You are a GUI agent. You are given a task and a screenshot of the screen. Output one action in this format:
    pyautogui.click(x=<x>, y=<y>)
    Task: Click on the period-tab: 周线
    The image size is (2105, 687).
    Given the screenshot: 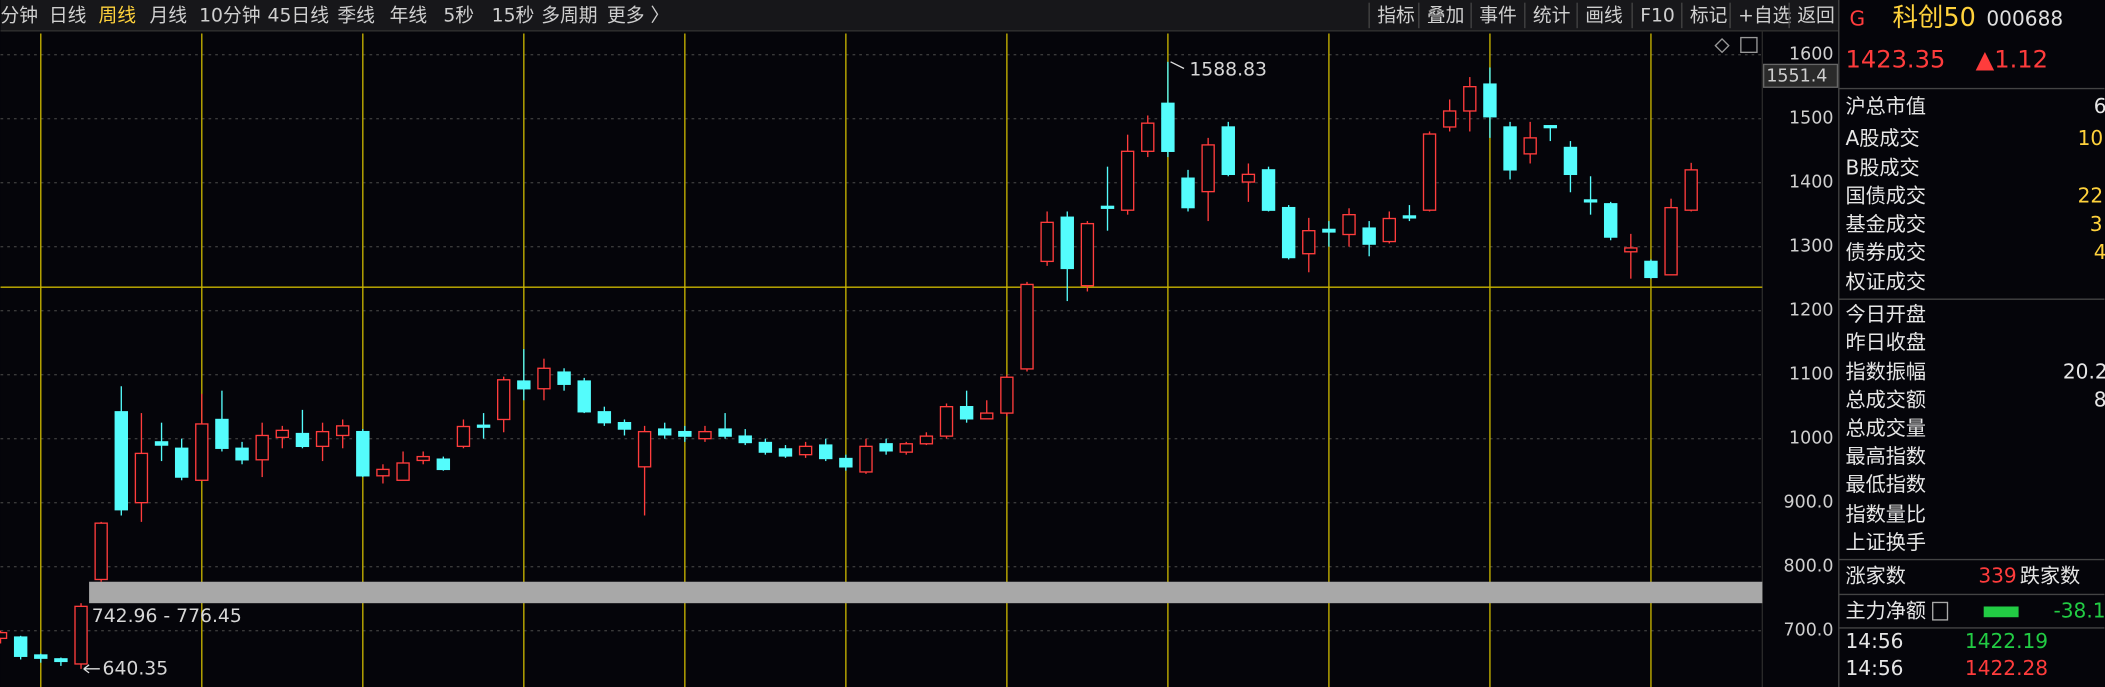 What is the action you would take?
    pyautogui.click(x=117, y=16)
    